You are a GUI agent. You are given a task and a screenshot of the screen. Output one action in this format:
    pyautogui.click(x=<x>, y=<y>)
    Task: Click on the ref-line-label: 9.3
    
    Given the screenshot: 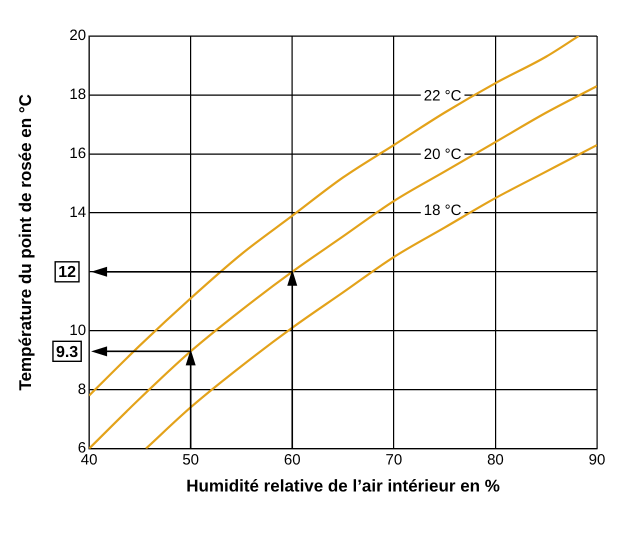 What is the action you would take?
    pyautogui.click(x=67, y=352)
    